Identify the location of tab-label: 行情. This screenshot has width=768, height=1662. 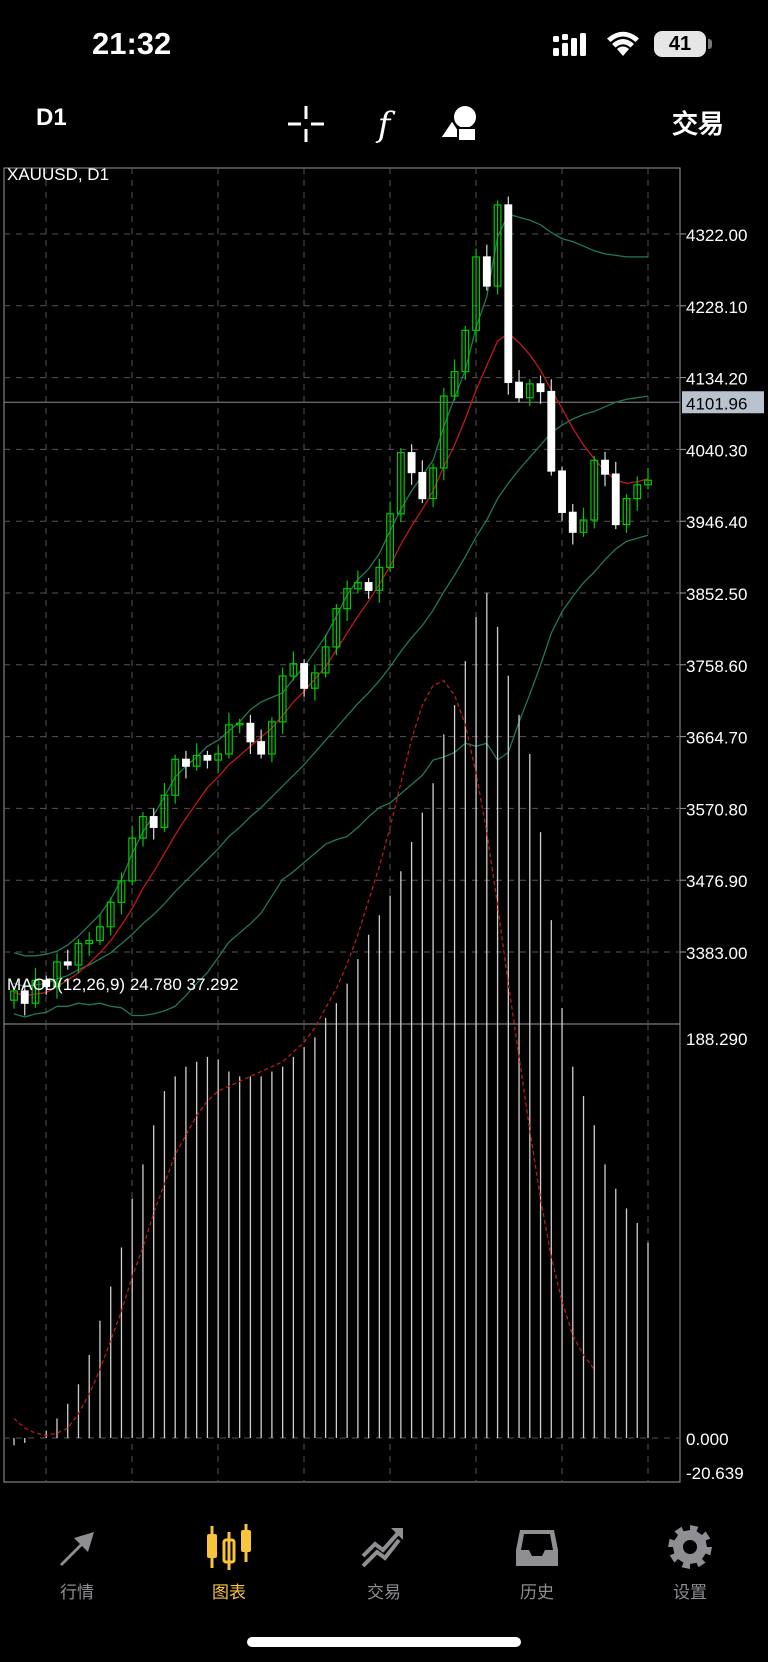
(77, 1593).